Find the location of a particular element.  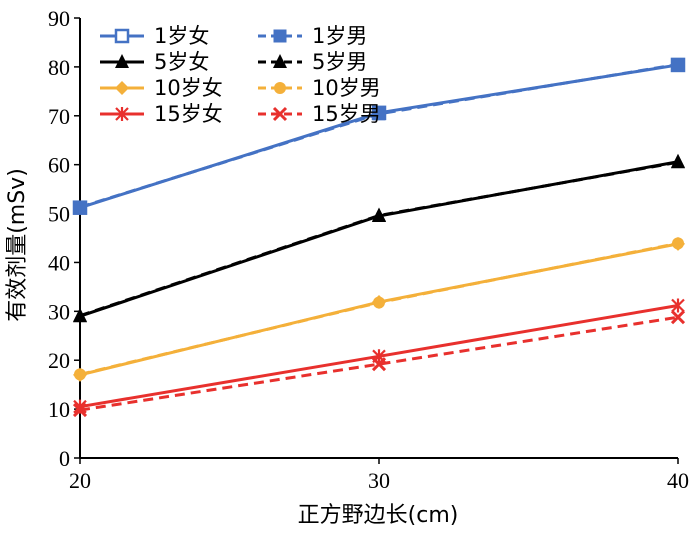

x-tick-label: 20 is located at coordinates (80, 480).